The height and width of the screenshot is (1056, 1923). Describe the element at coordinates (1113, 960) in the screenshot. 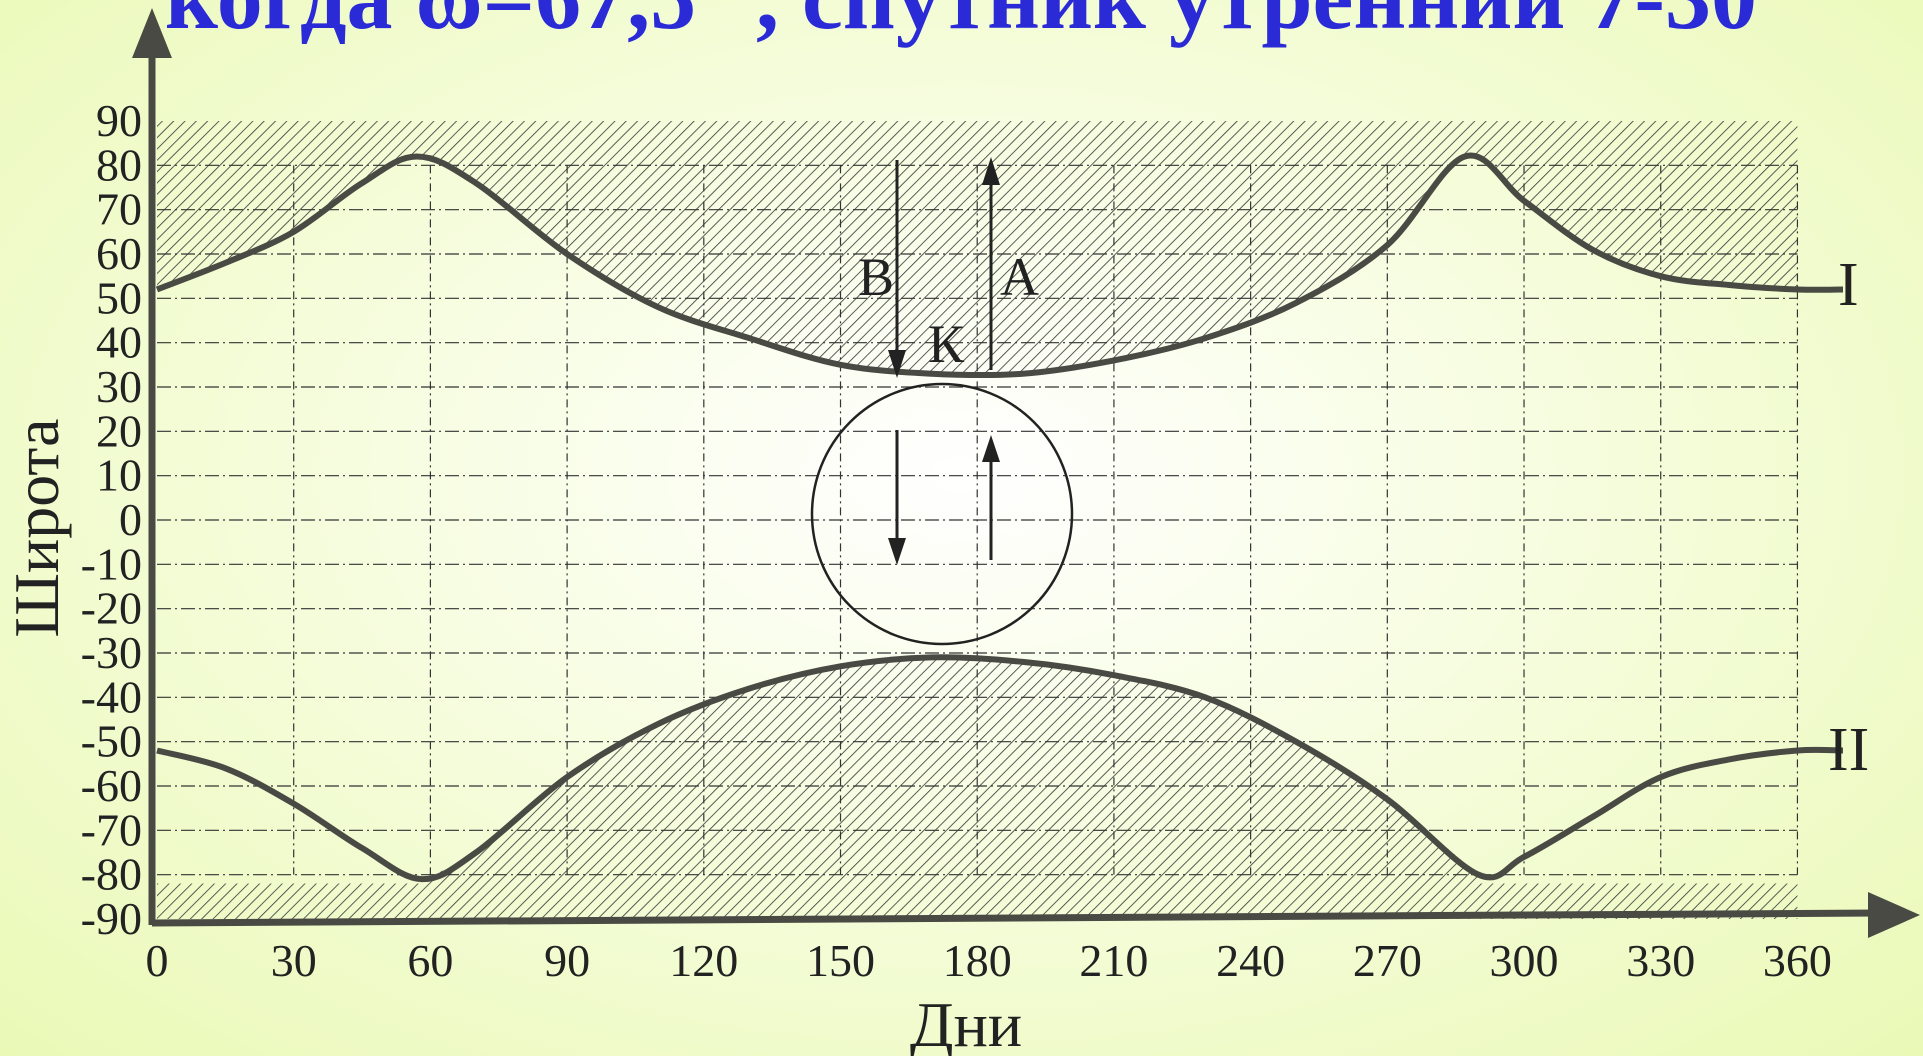

I see `x-tick-label: 210` at that location.